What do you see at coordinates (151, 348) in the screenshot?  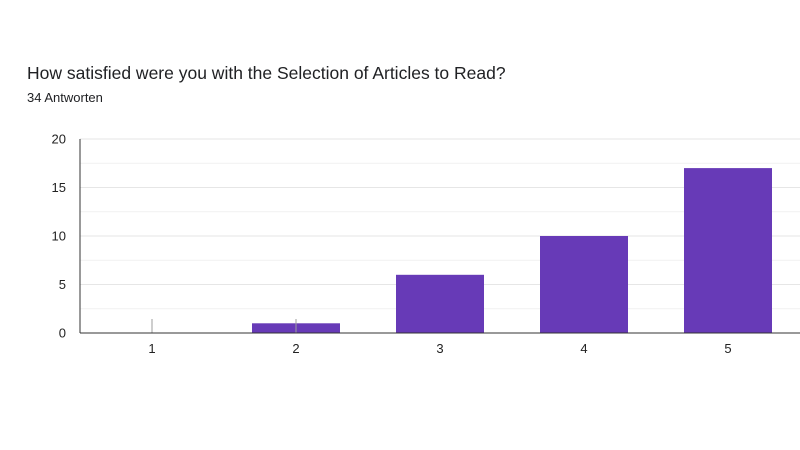 I see `x-tick-label: 1` at bounding box center [151, 348].